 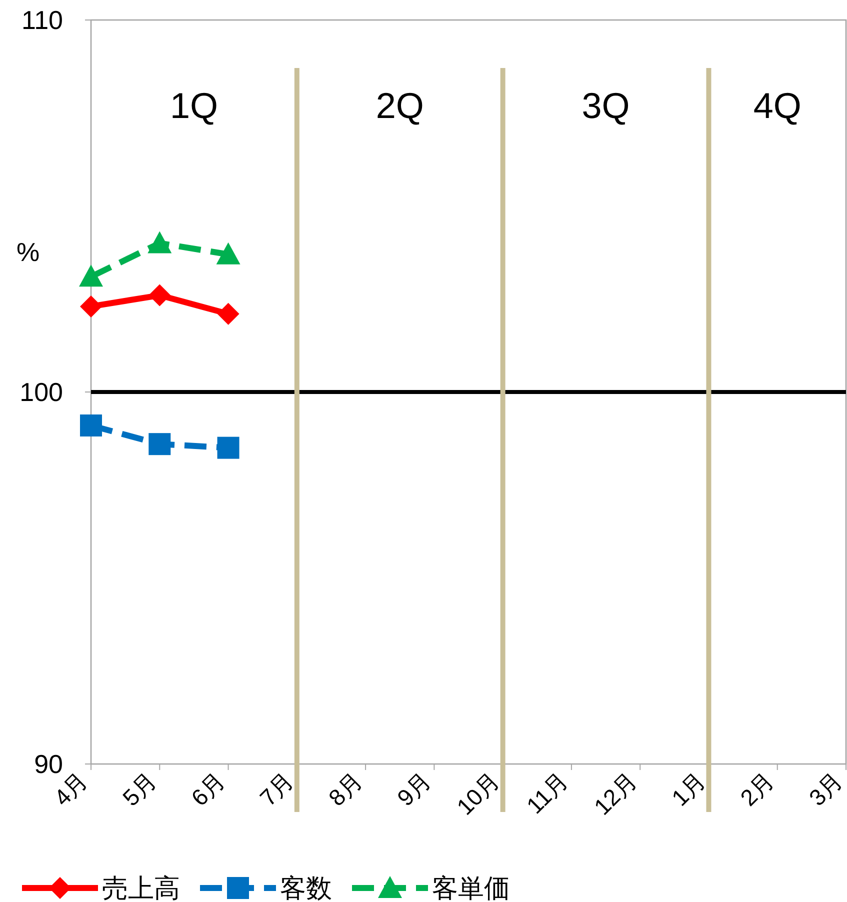 I want to click on x-tick-label: 7月, so click(x=276, y=789).